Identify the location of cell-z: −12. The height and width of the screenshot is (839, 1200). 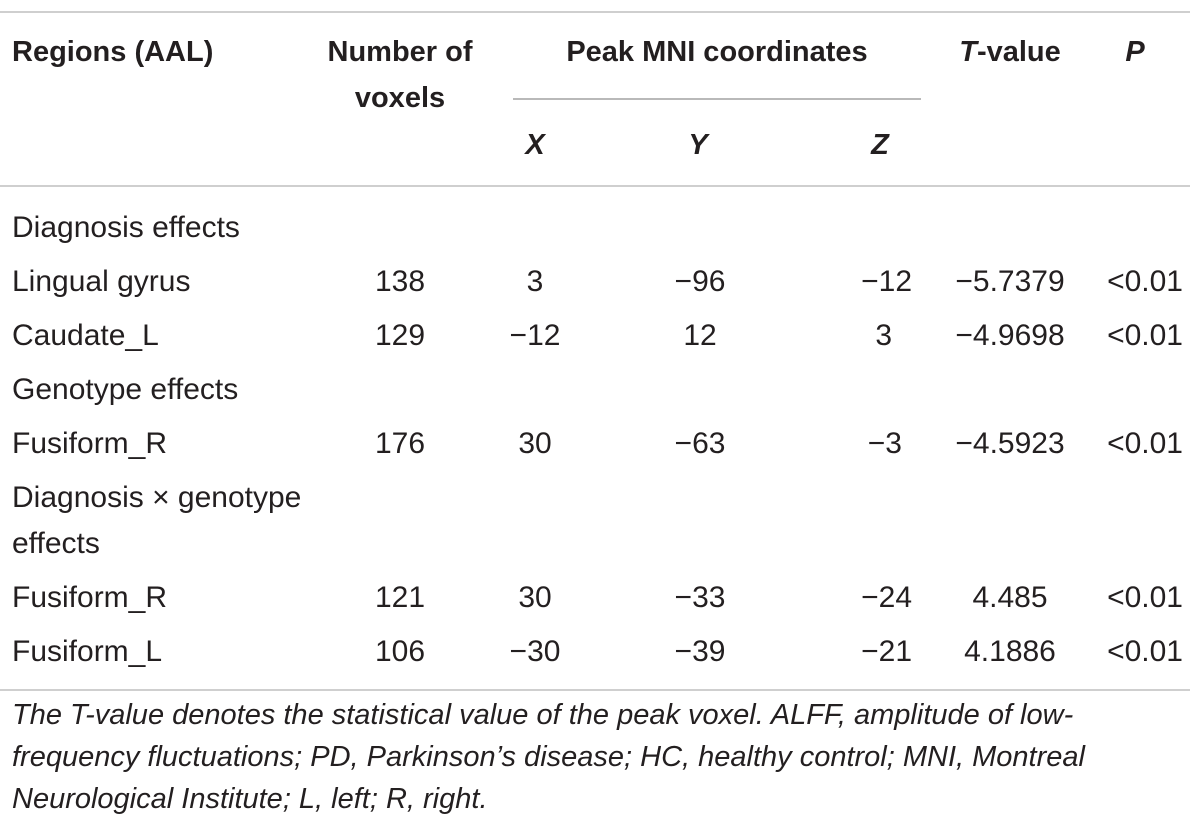
(886, 281).